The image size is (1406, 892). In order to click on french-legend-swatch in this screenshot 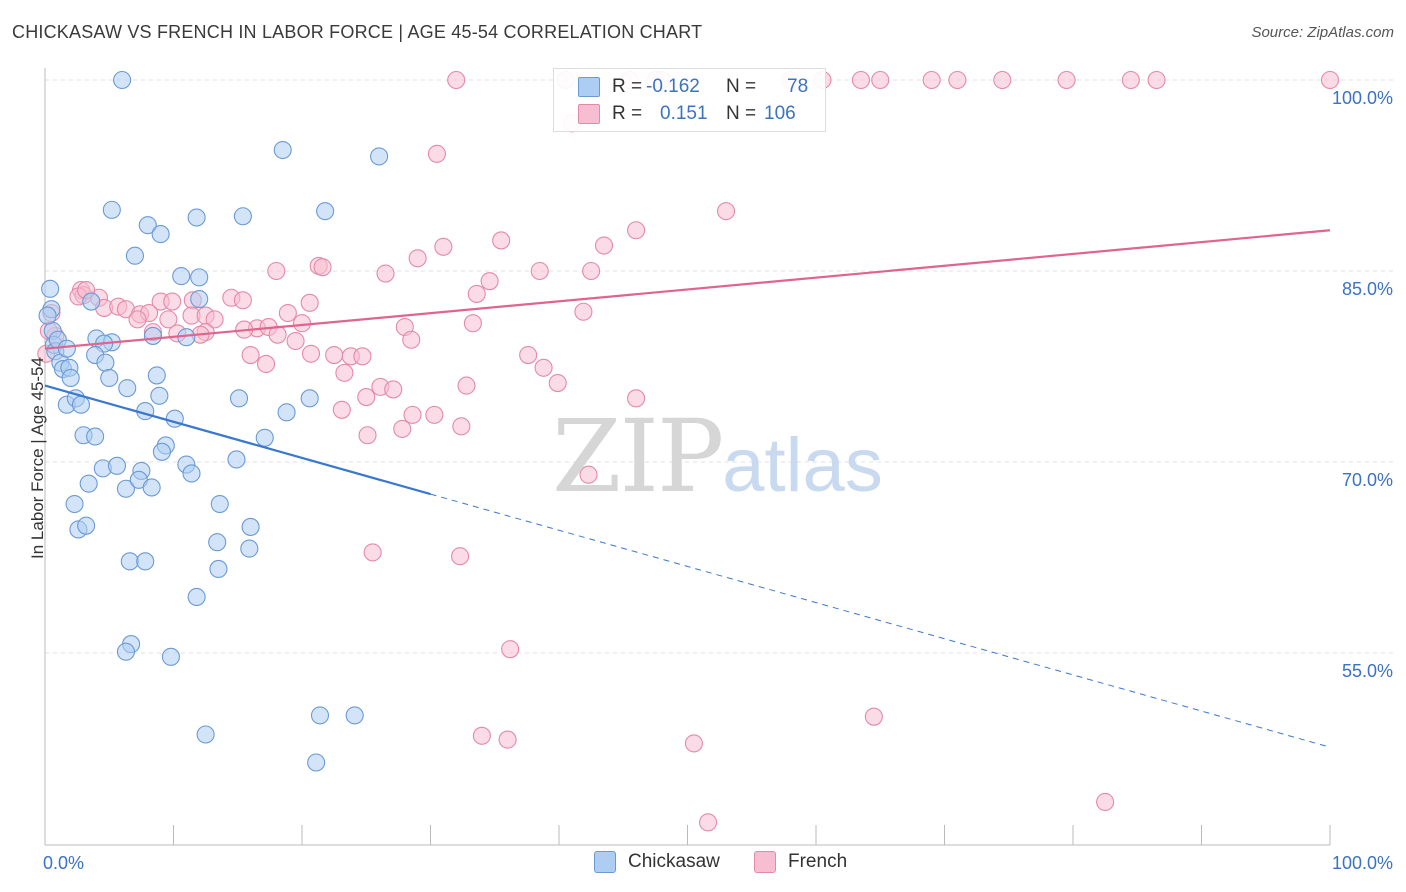, I will do `click(765, 862)`.